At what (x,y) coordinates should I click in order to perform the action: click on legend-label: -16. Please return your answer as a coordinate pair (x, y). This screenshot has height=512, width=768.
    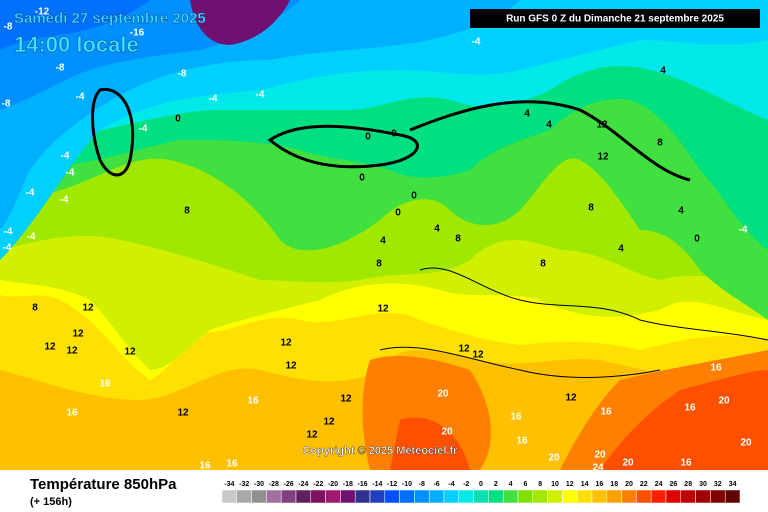
    Looking at the image, I should click on (363, 484).